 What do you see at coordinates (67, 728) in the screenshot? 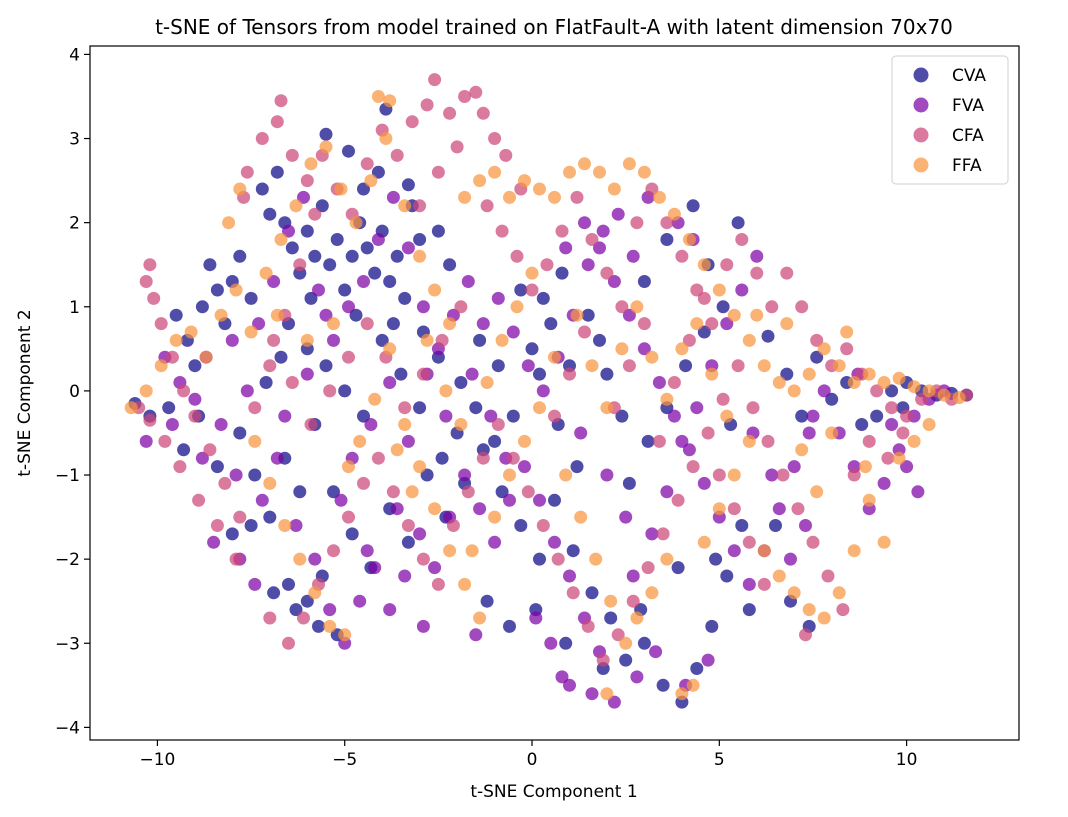
I see `y-tick-label: −4` at bounding box center [67, 728].